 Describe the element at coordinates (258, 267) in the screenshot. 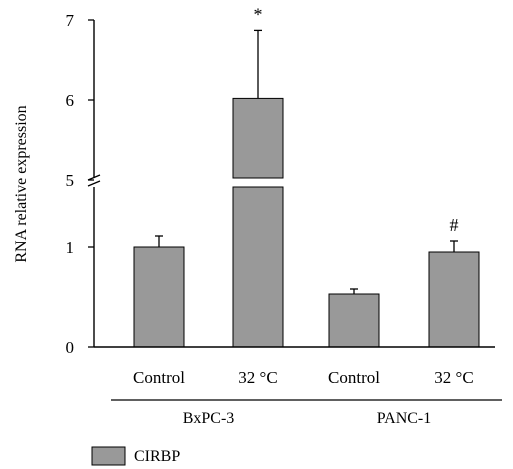

I see `bar-lower-segment` at that location.